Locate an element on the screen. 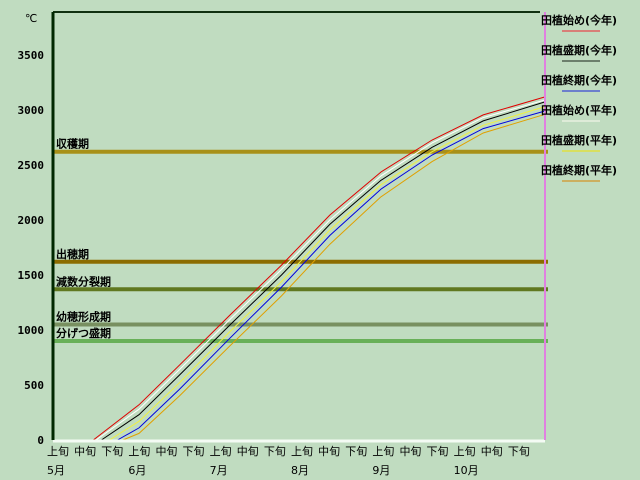 Image resolution: width=640 pixels, height=480 pixels. y-tick-label: 500 is located at coordinates (34, 385).